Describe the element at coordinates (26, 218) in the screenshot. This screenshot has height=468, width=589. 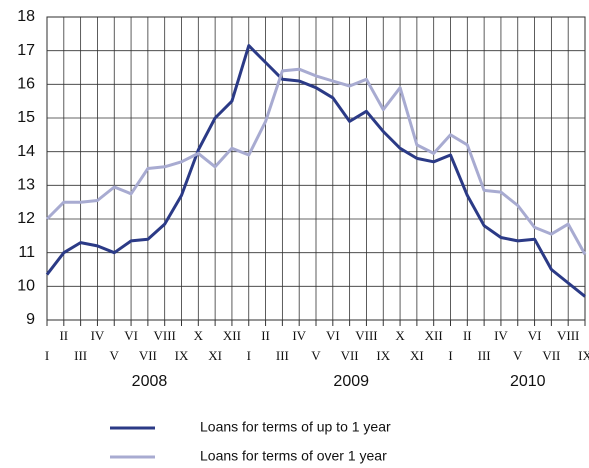
I see `y-tick-label: 12` at that location.